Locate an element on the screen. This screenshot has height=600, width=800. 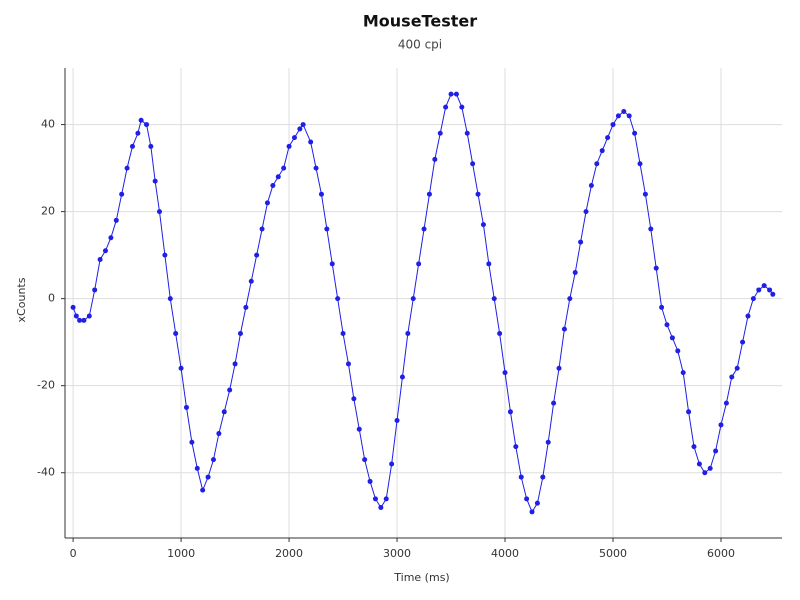
x-tick-label: 5000 is located at coordinates (613, 553).